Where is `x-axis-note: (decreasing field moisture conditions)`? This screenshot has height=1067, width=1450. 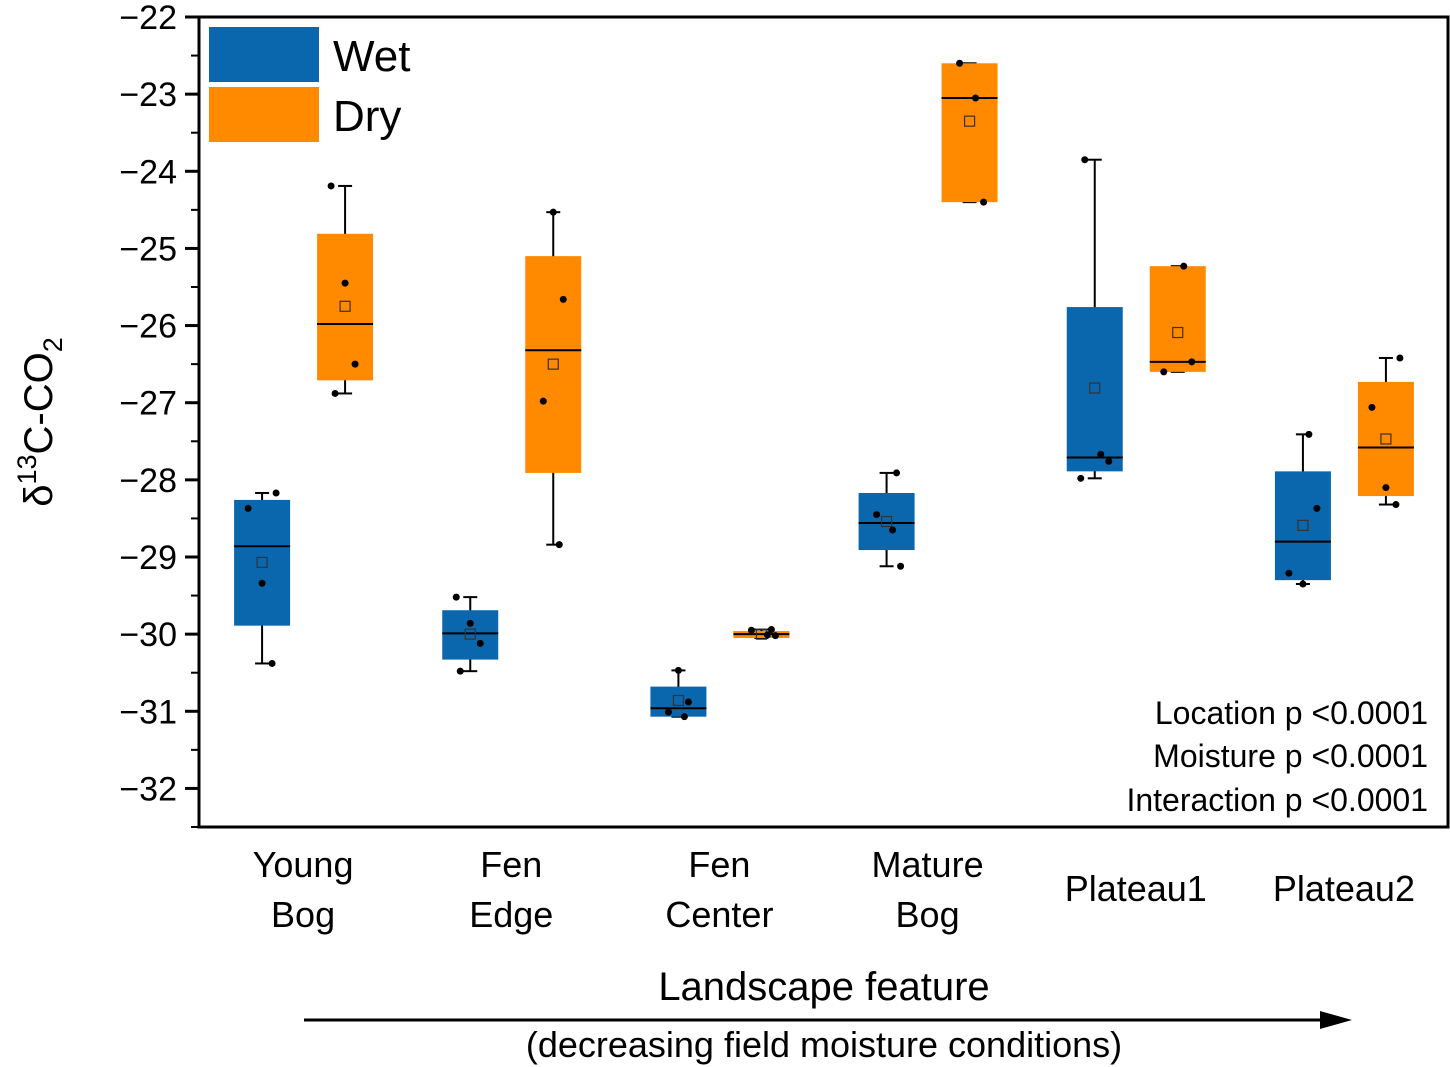
x-axis-note: (decreasing field moisture conditions) is located at coordinates (824, 1044).